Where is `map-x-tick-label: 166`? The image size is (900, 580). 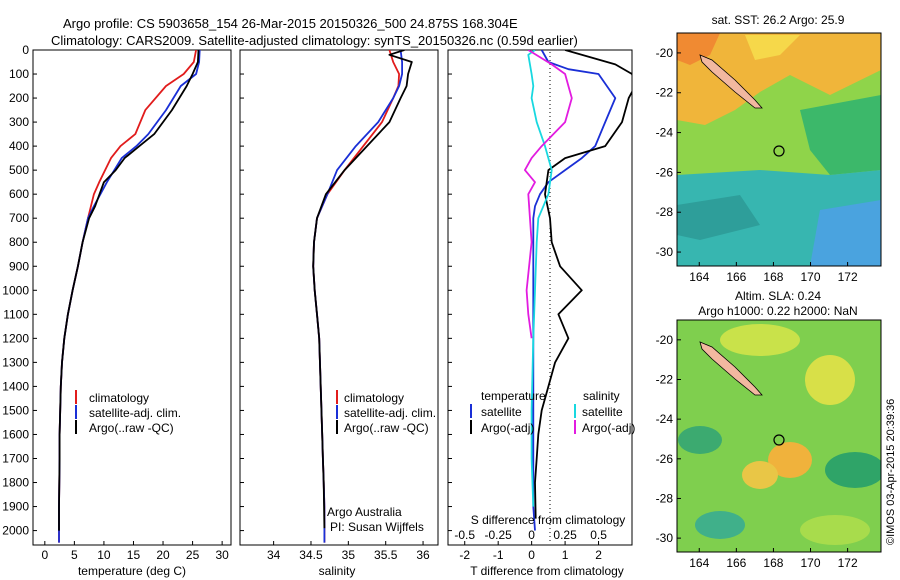
map-x-tick-label: 166 is located at coordinates (736, 277).